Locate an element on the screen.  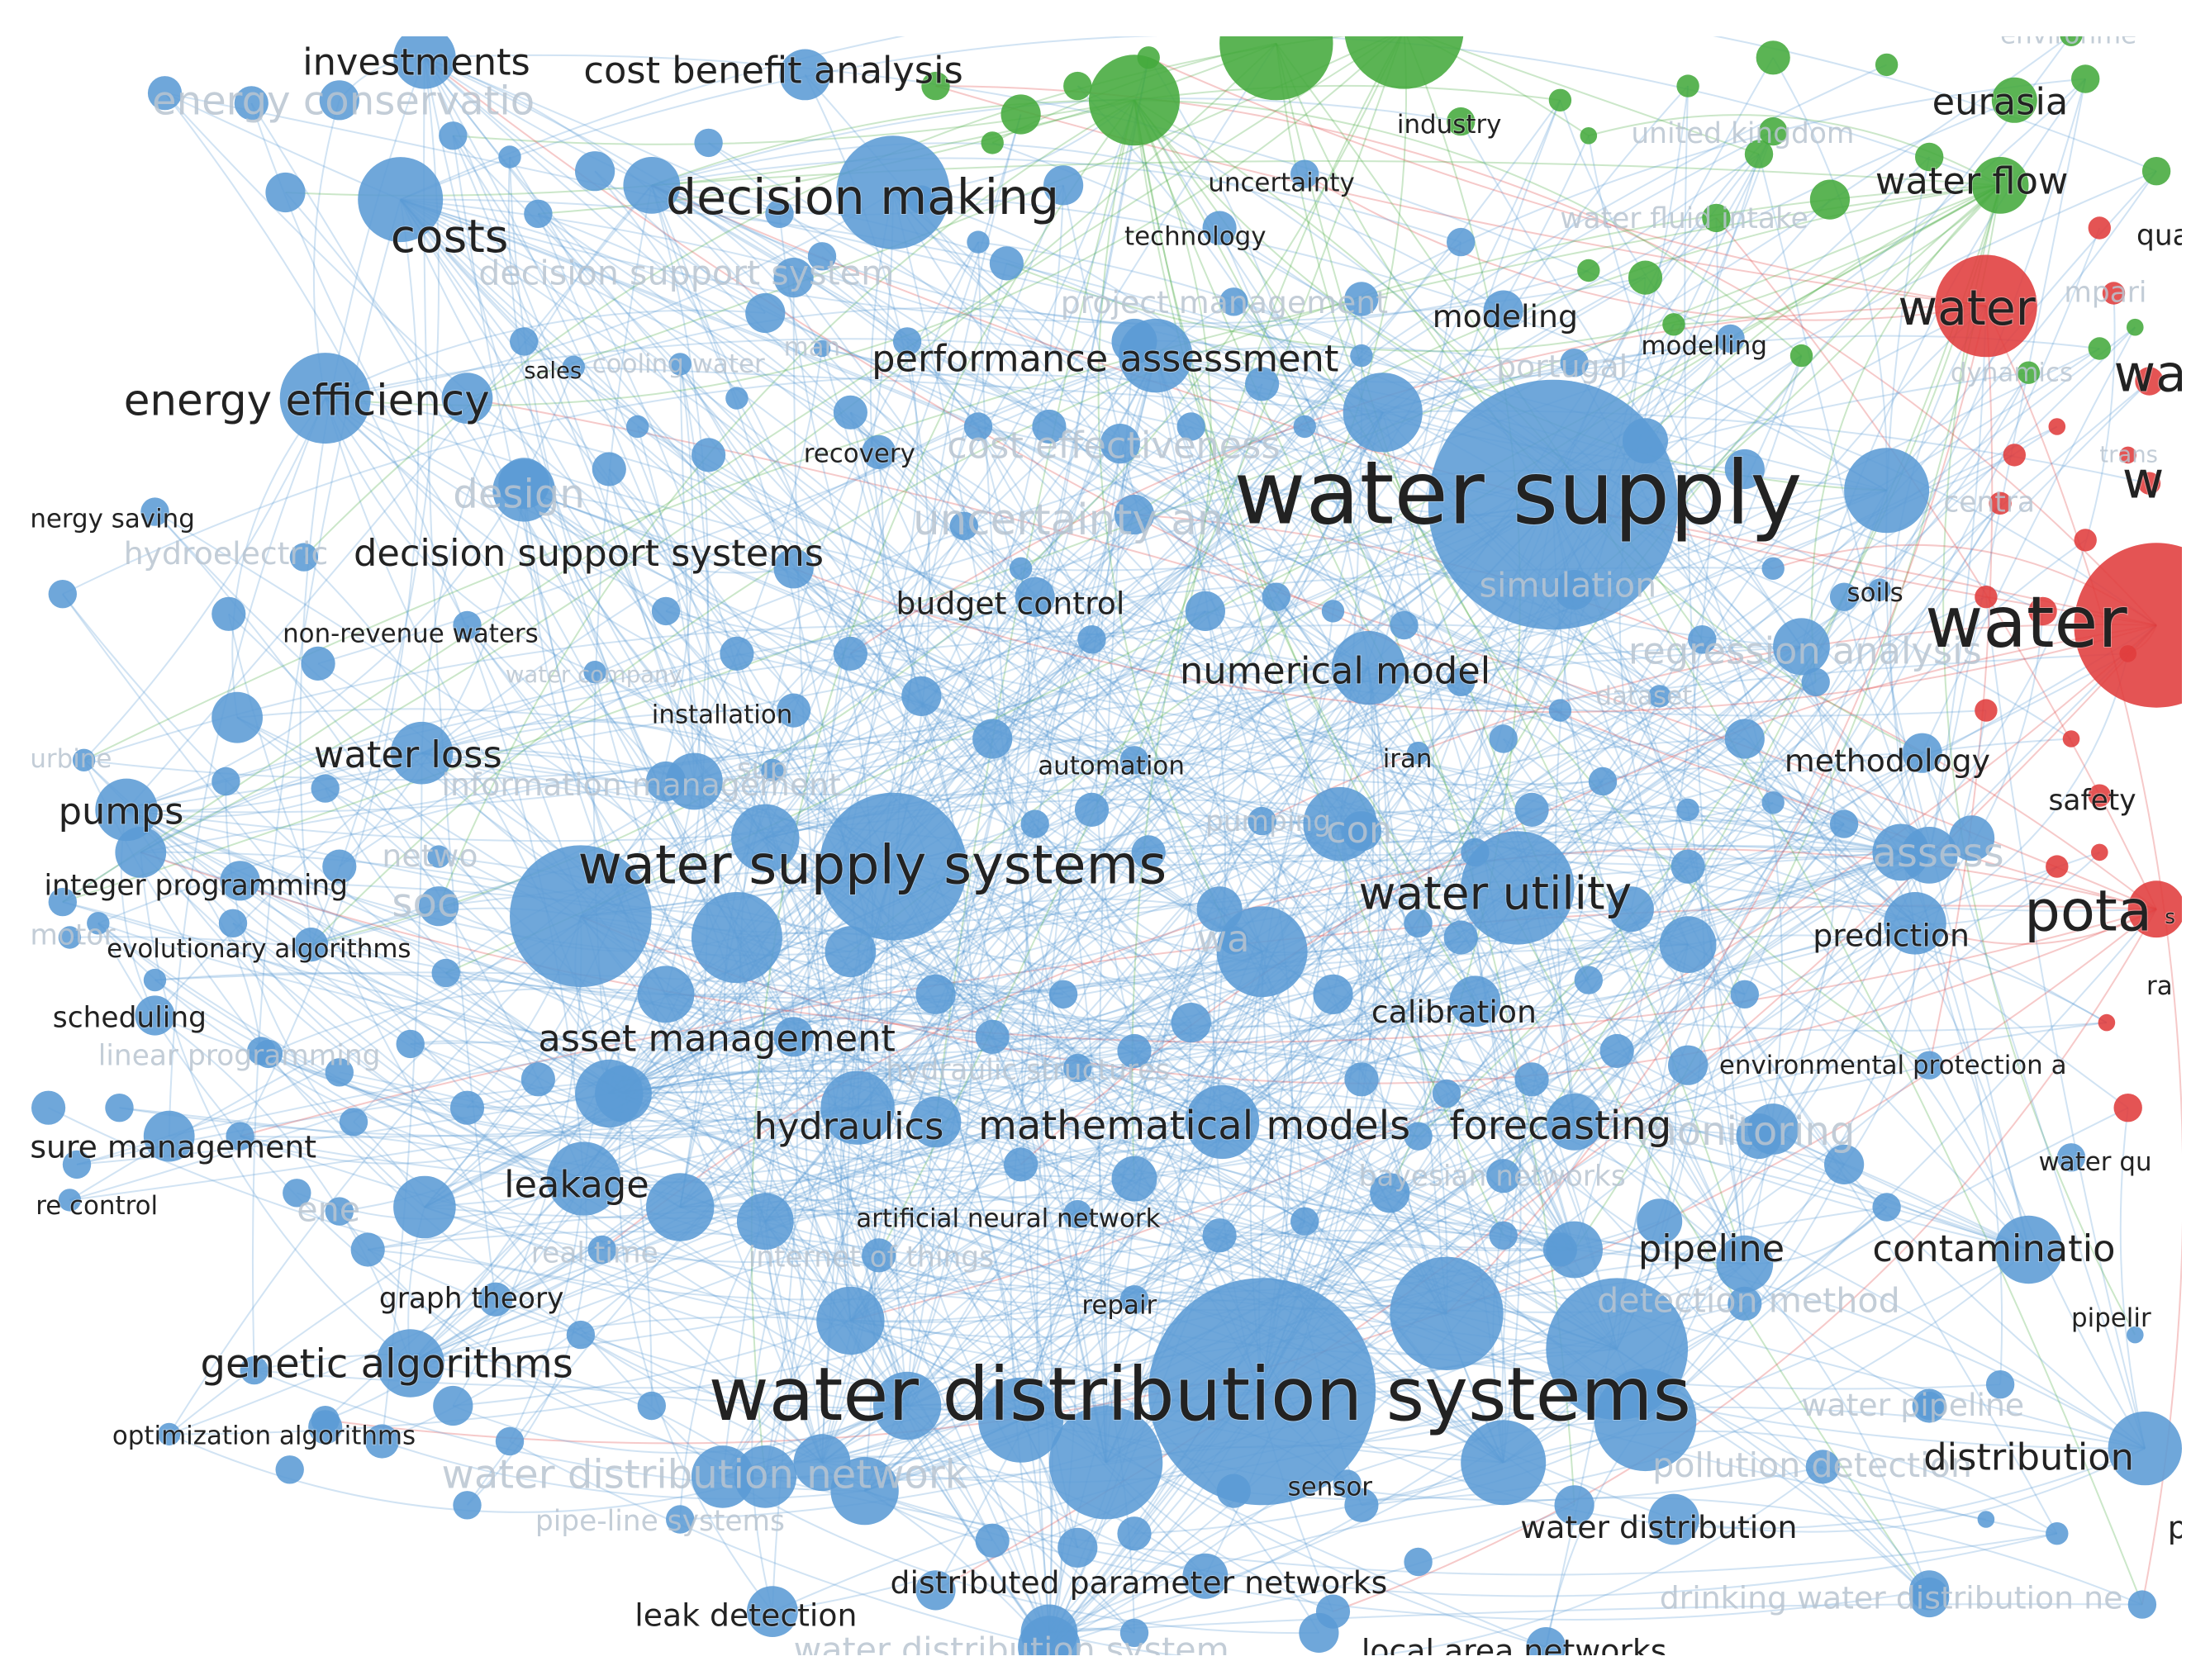
term-label-uncertainty: uncertainty is located at coordinates (1281, 182).